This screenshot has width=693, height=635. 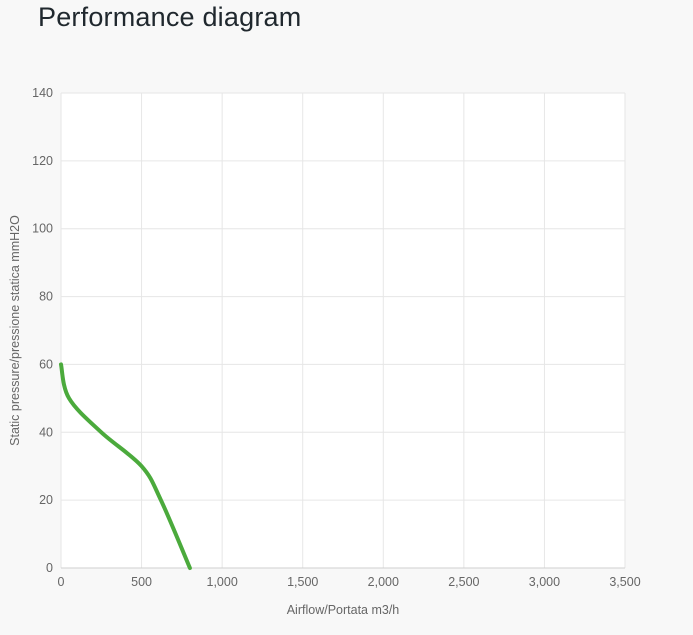 What do you see at coordinates (222, 582) in the screenshot?
I see `x-tick-label: 1,000` at bounding box center [222, 582].